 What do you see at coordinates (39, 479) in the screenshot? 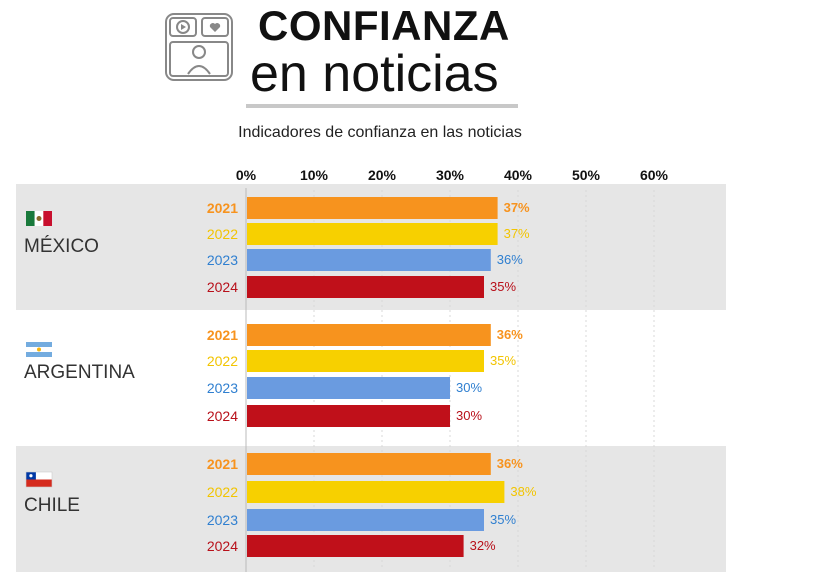
I see `chile-flag-icon` at bounding box center [39, 479].